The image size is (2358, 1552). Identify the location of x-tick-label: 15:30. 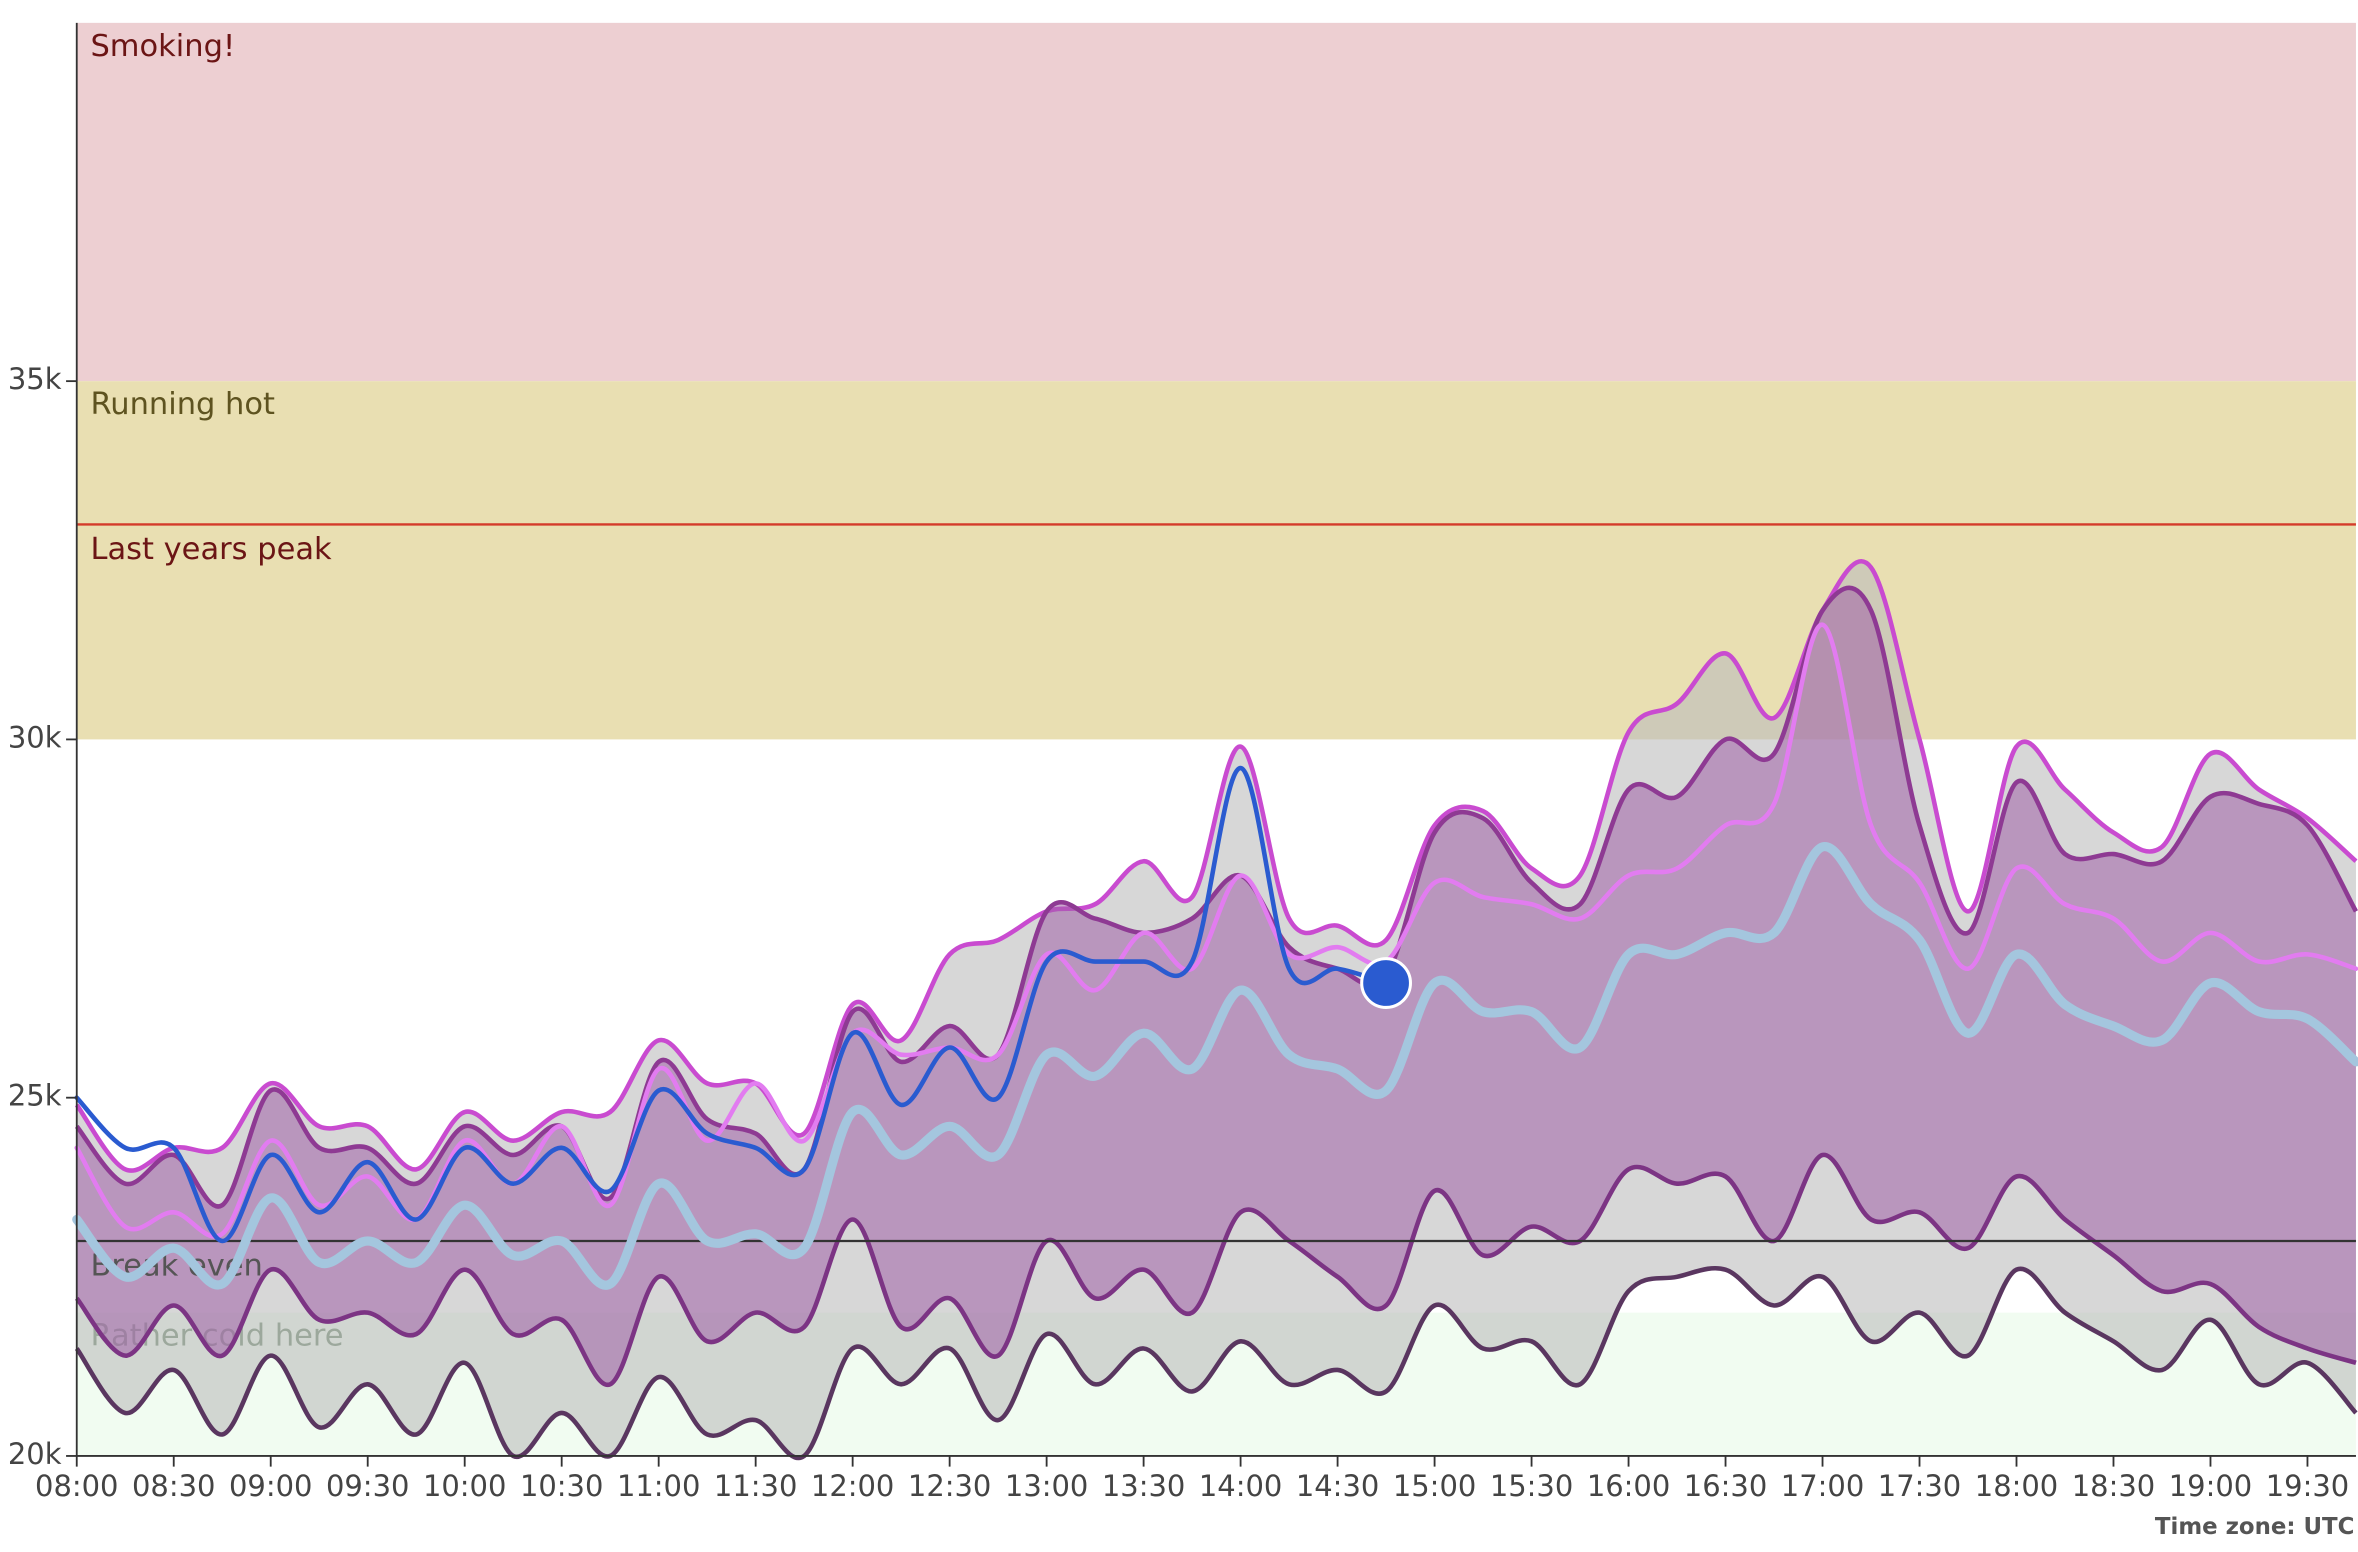
(1531, 1486).